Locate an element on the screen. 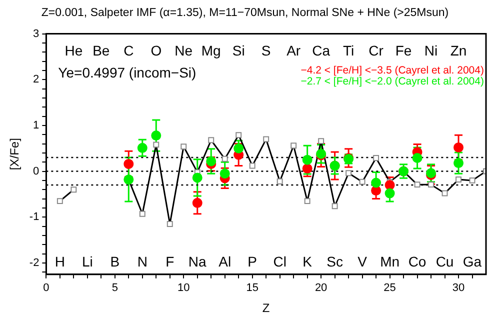  y-tick-label: -2 is located at coordinates (34, 262).